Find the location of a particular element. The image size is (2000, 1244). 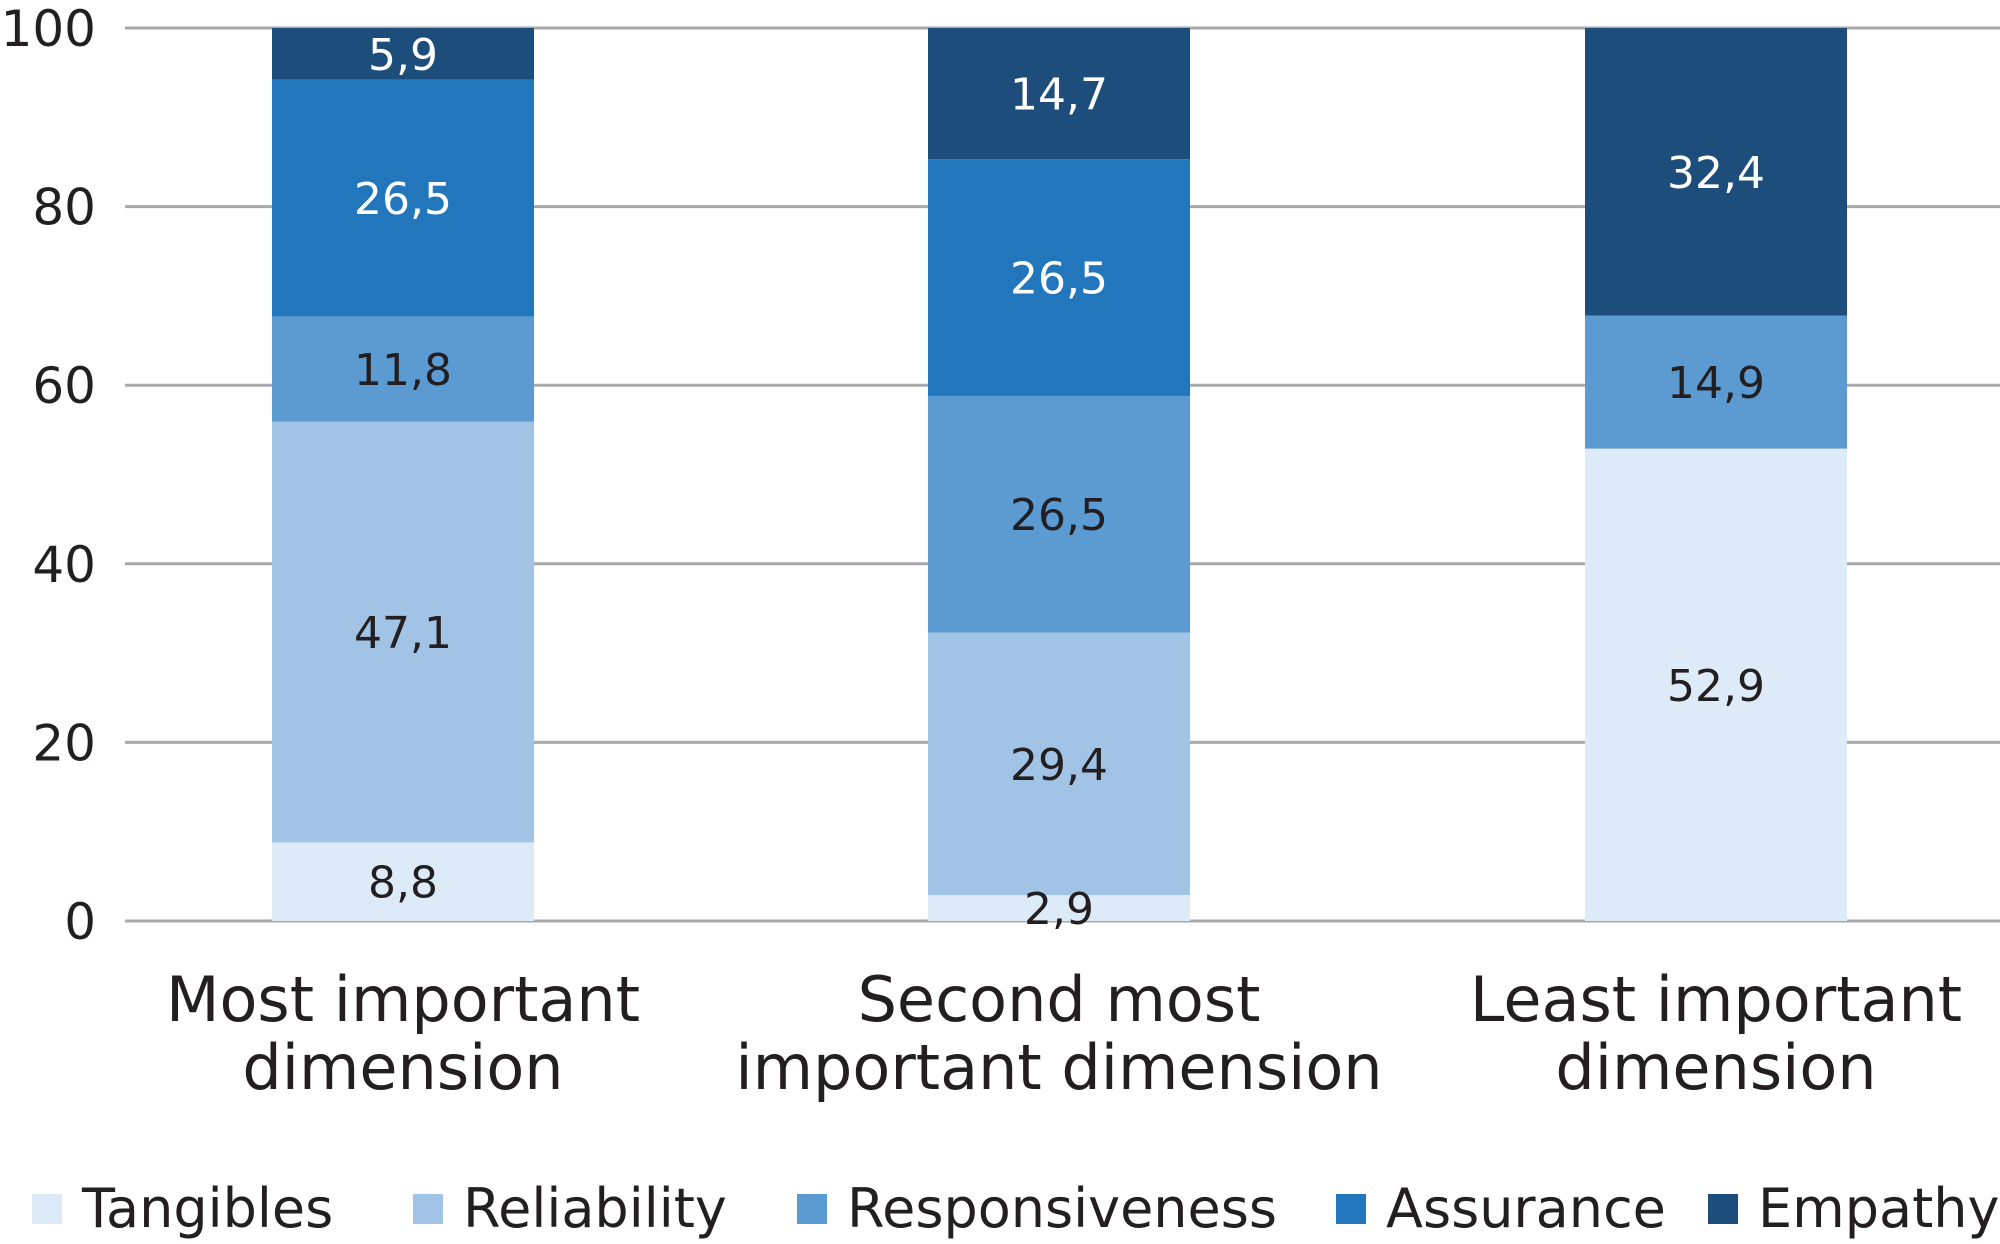

data-label: 5,9 is located at coordinates (403, 55).